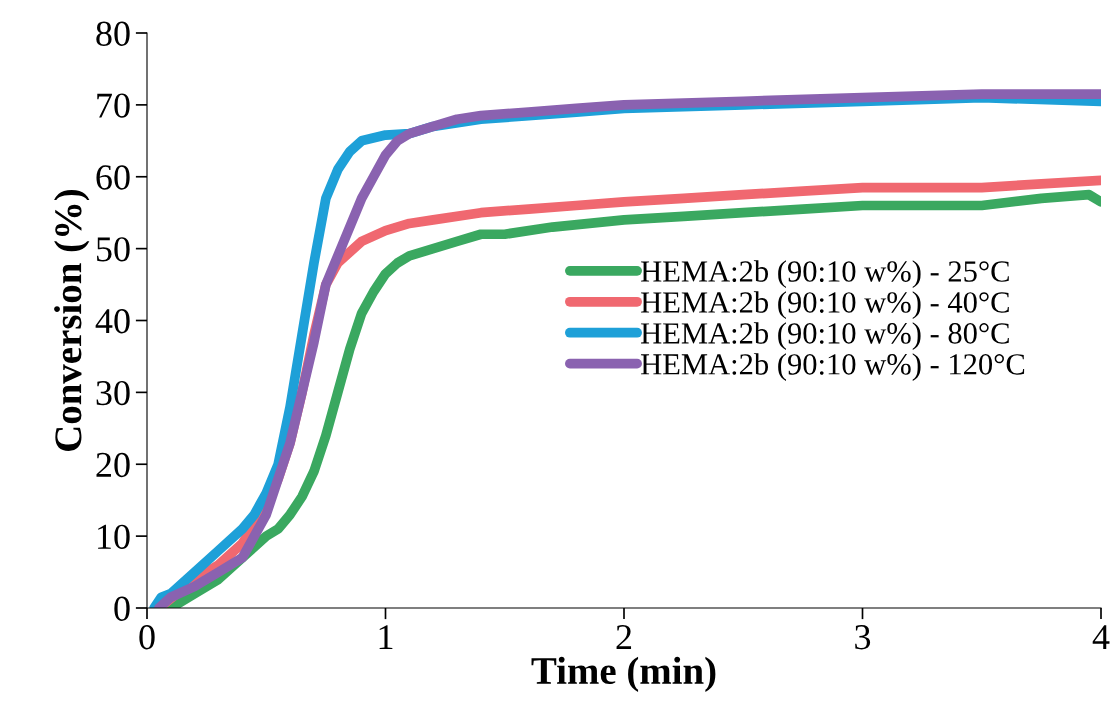 This screenshot has height=718, width=1113. Describe the element at coordinates (122, 608) in the screenshot. I see `y-tick-label: 0` at that location.